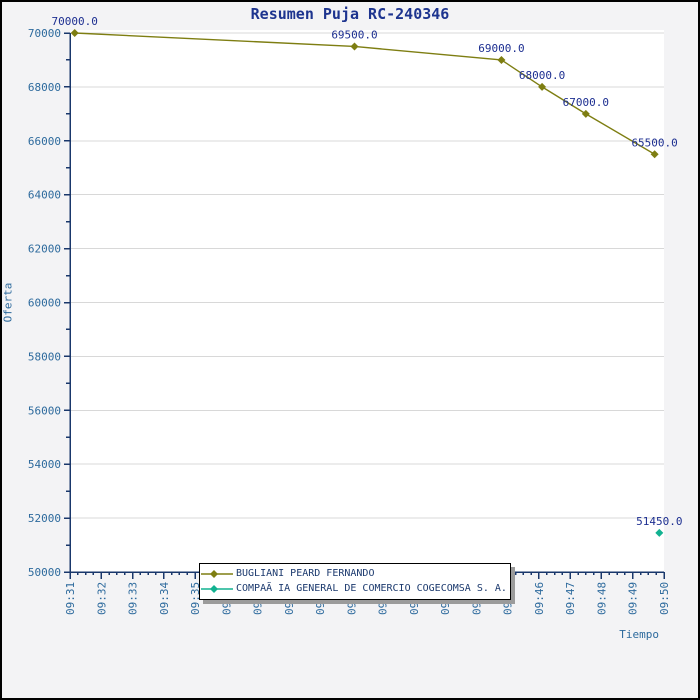  What do you see at coordinates (501, 48) in the screenshot?
I see `data-point-label: 69000.0` at bounding box center [501, 48].